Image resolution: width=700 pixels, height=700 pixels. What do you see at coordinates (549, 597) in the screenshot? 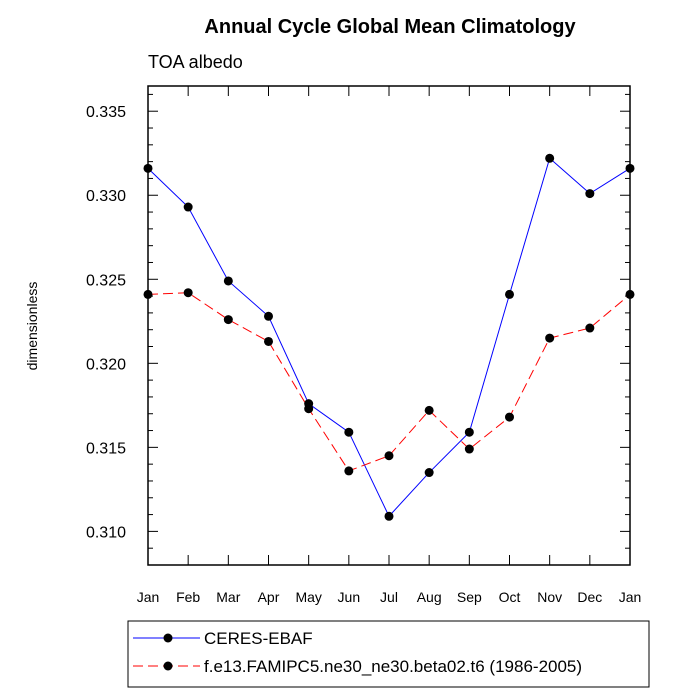
I see `x-tick-label: Nov` at bounding box center [549, 597].